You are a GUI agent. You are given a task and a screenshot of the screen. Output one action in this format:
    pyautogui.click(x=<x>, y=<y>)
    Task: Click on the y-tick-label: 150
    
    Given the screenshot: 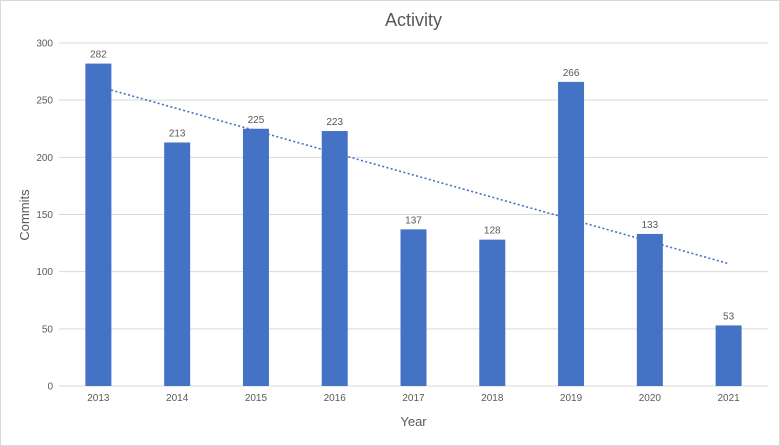 What is the action you would take?
    pyautogui.click(x=44, y=215)
    